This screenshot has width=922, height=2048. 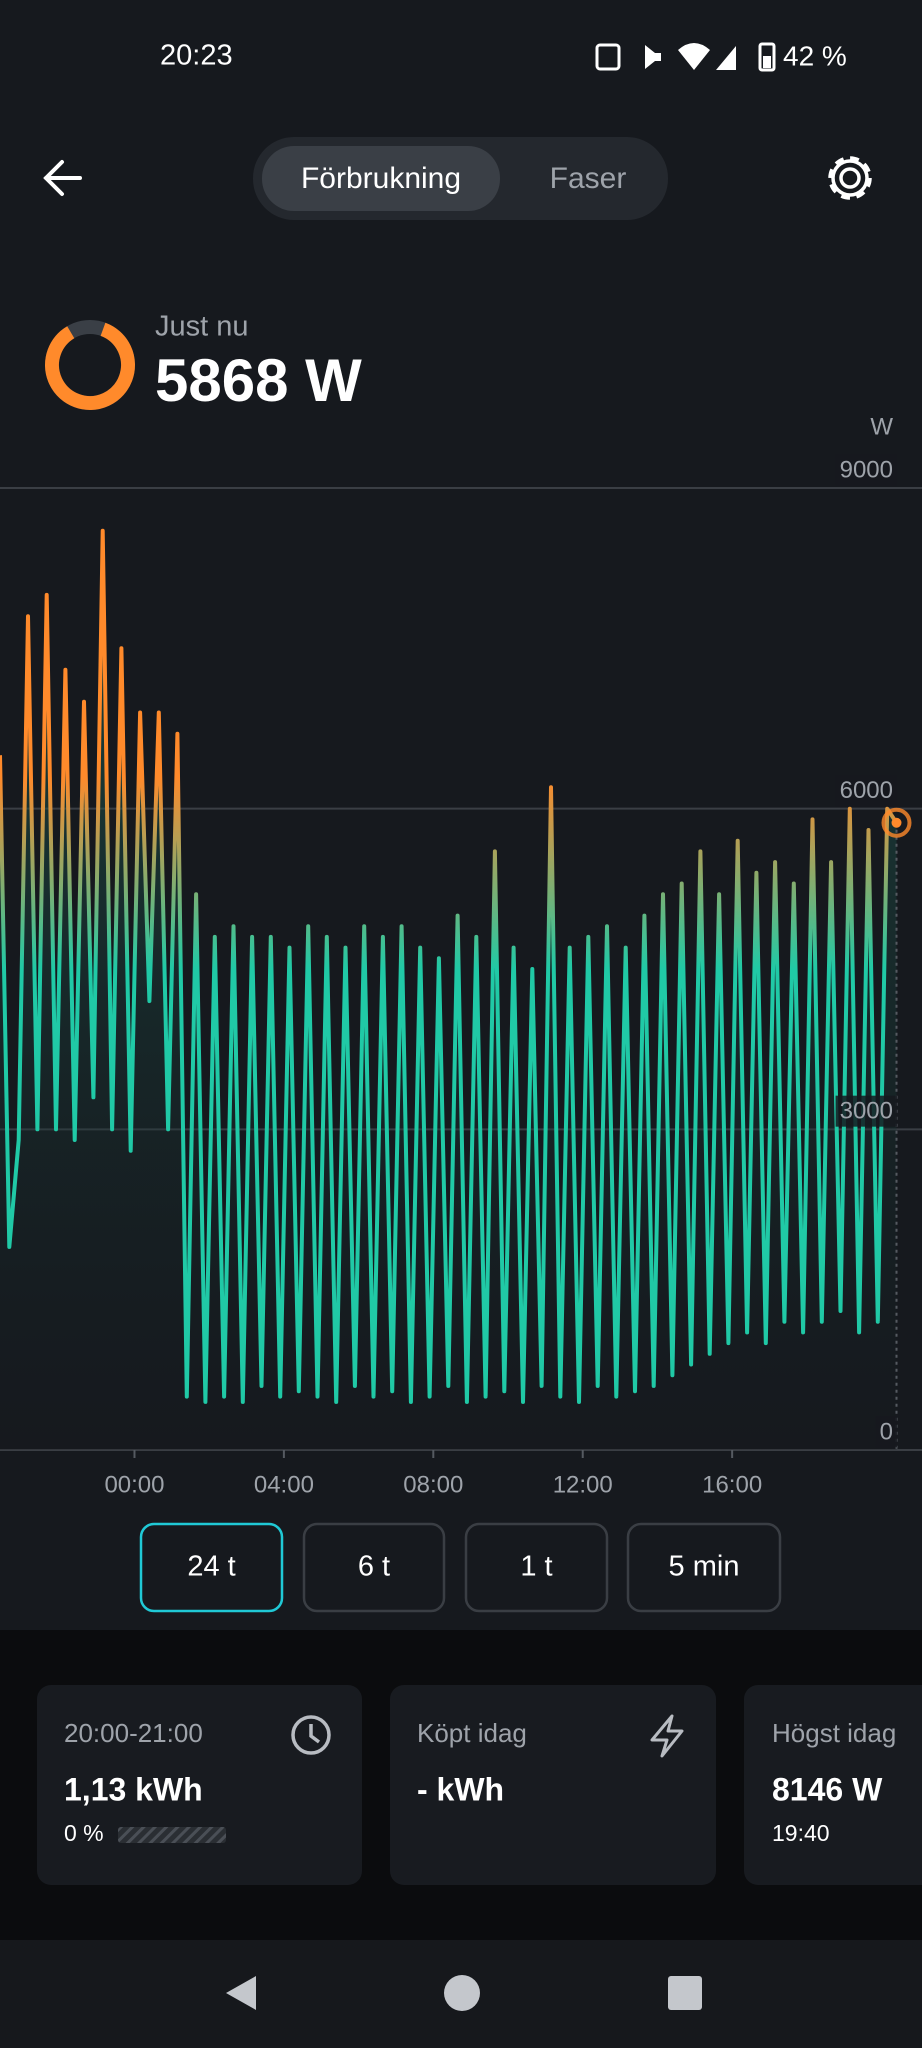 I want to click on current-value: 5868 W, so click(x=258, y=380).